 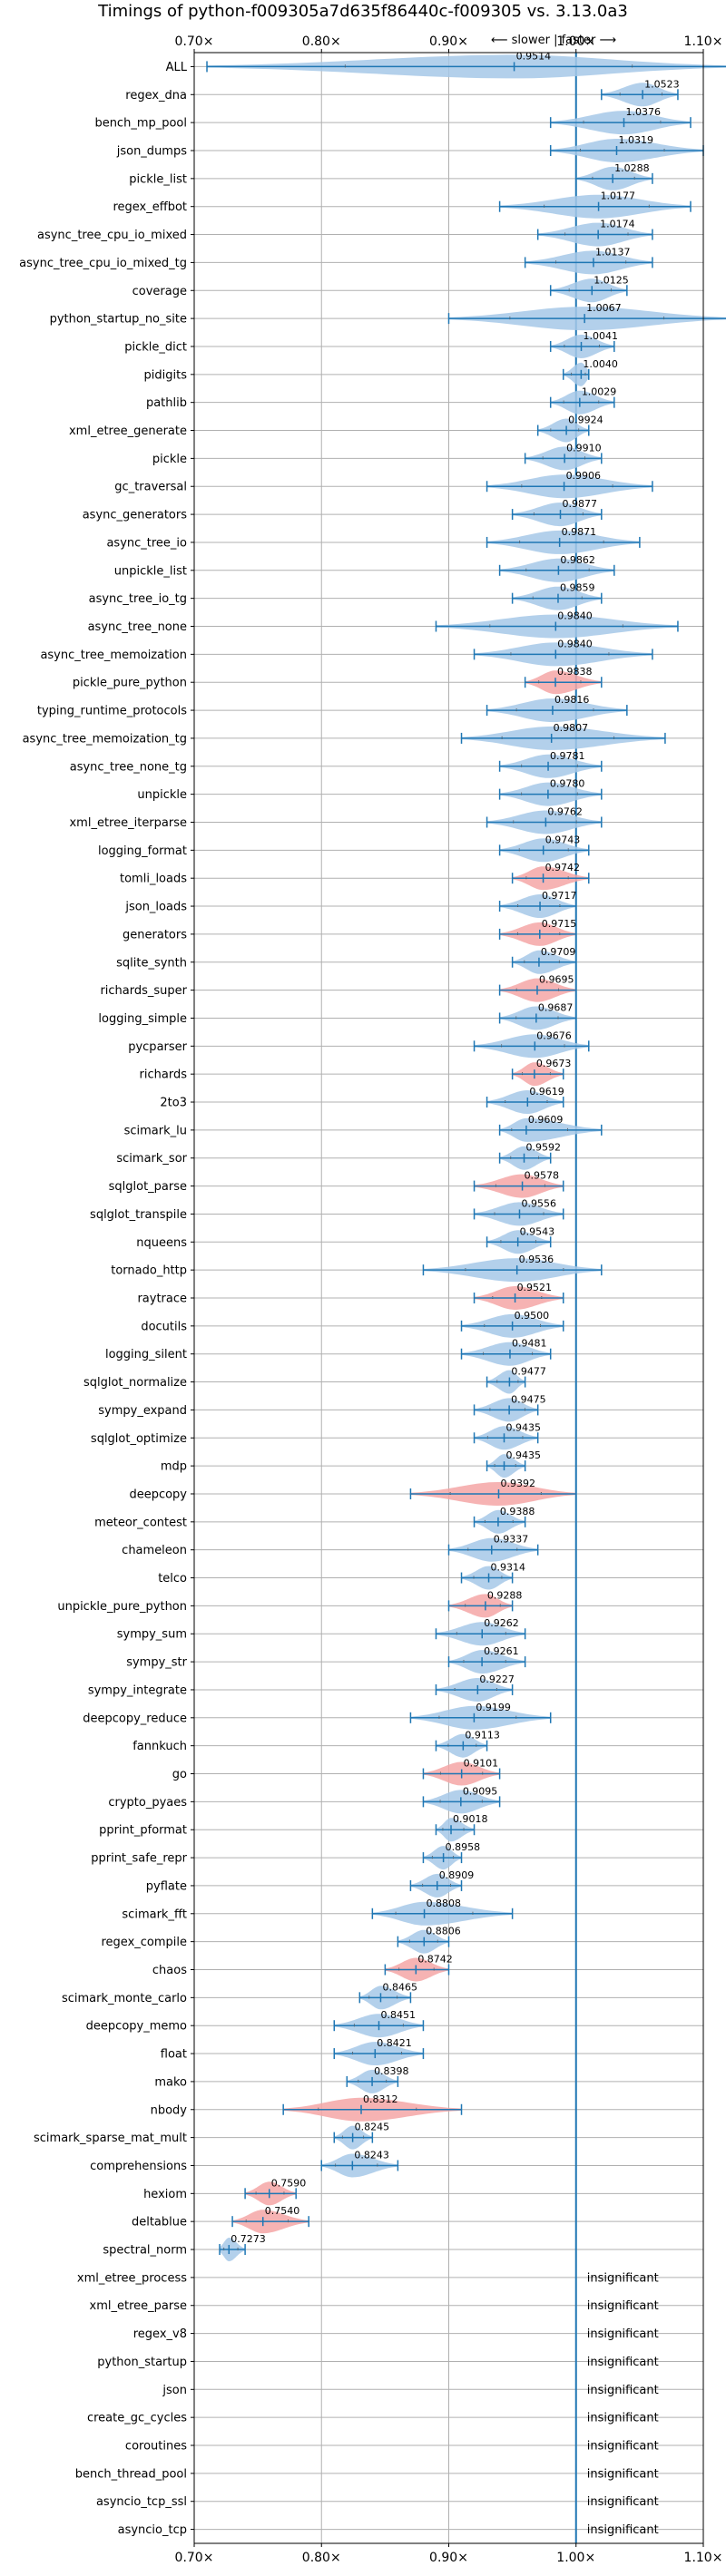 What do you see at coordinates (618, 196) in the screenshot?
I see `data-label: 1.0177` at bounding box center [618, 196].